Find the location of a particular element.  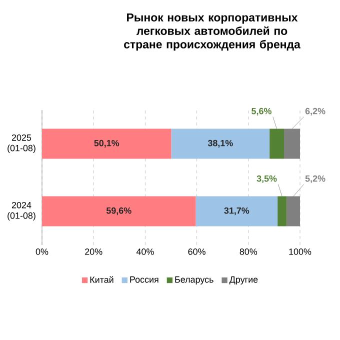

data-label: 59,6% is located at coordinates (119, 211).